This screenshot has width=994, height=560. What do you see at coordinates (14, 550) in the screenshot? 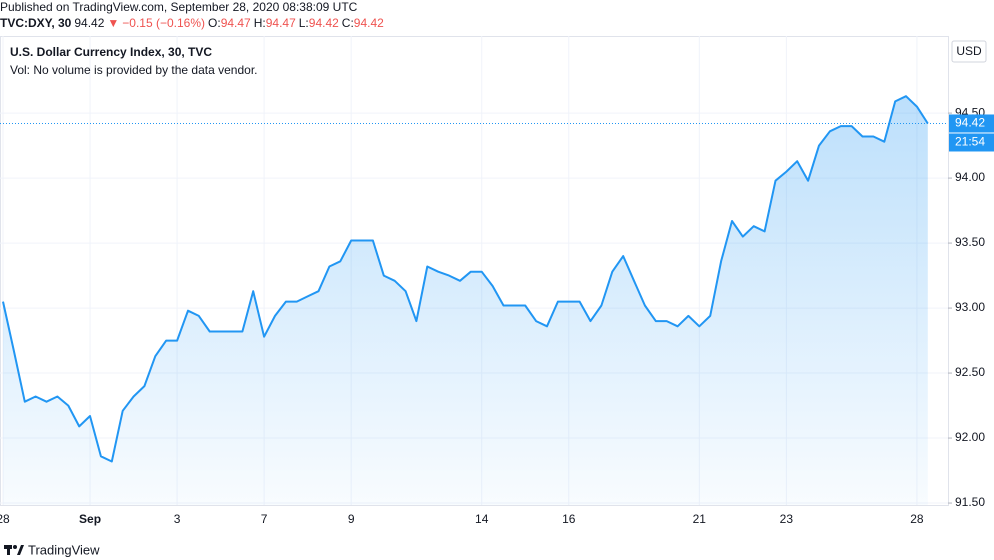
I see `brand-logo` at bounding box center [14, 550].